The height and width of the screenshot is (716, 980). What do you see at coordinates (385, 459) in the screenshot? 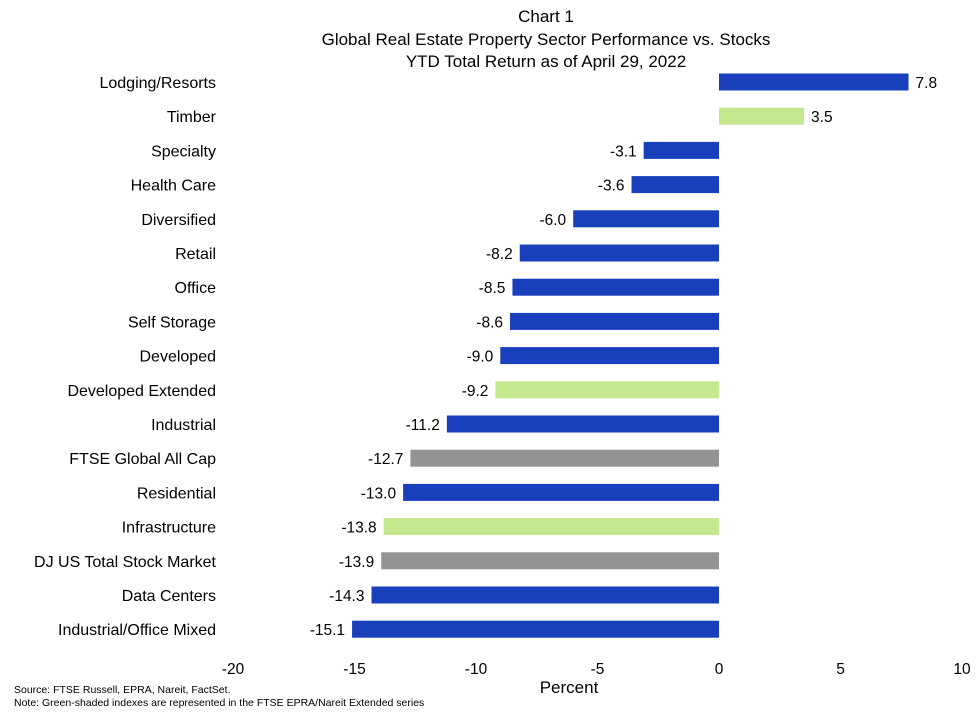
I see `value-label-ftse-global-all-cap: -12.7` at bounding box center [385, 459].